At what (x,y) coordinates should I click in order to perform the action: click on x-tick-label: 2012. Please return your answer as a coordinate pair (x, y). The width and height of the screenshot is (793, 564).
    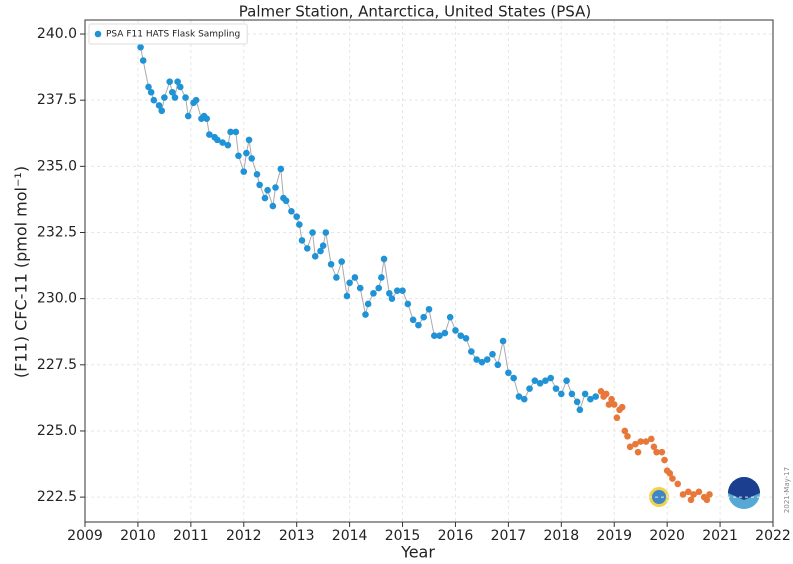
    Looking at the image, I should click on (244, 536).